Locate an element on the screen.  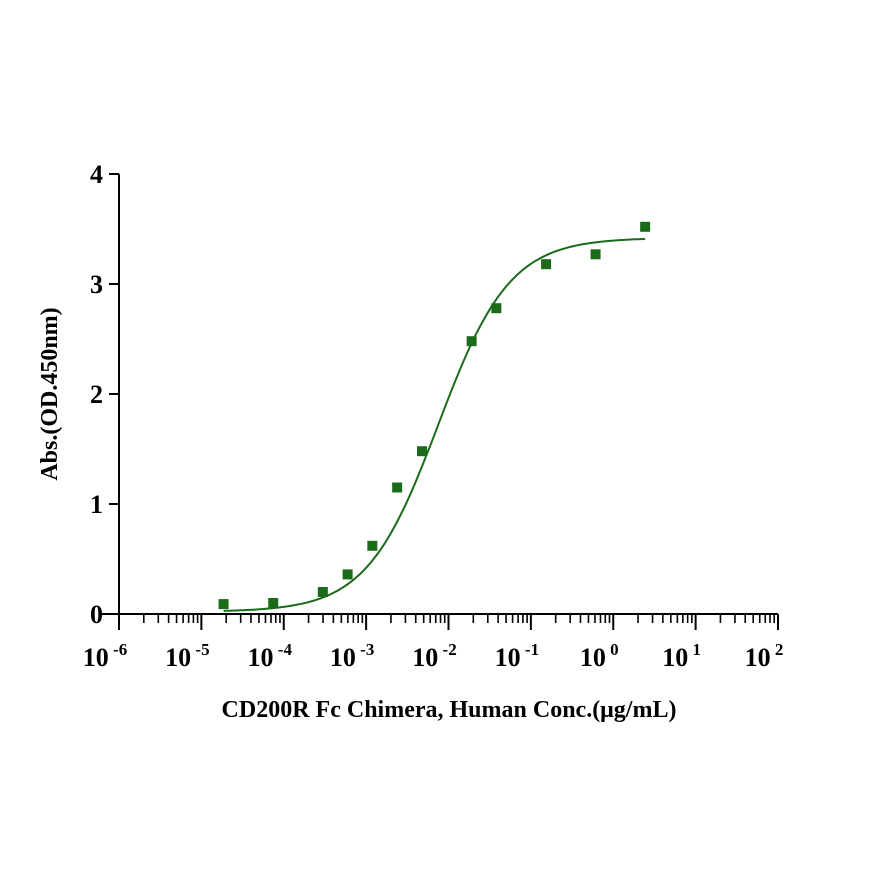
x-tick-exponent: 2 is located at coordinates (777, 649).